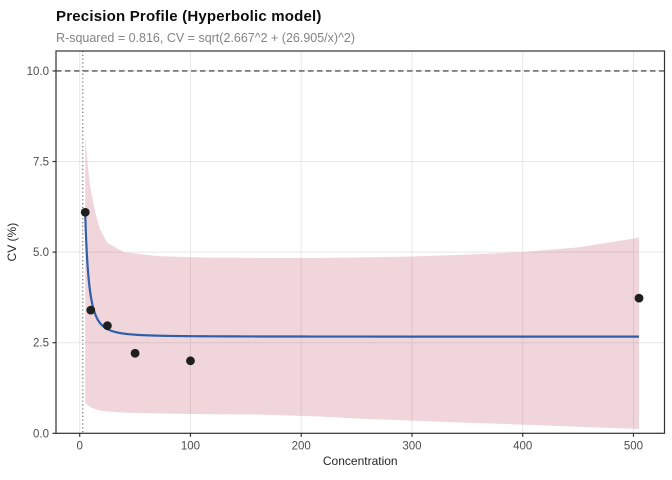 The width and height of the screenshot is (672, 480). I want to click on x-tick-label: 400, so click(522, 446).